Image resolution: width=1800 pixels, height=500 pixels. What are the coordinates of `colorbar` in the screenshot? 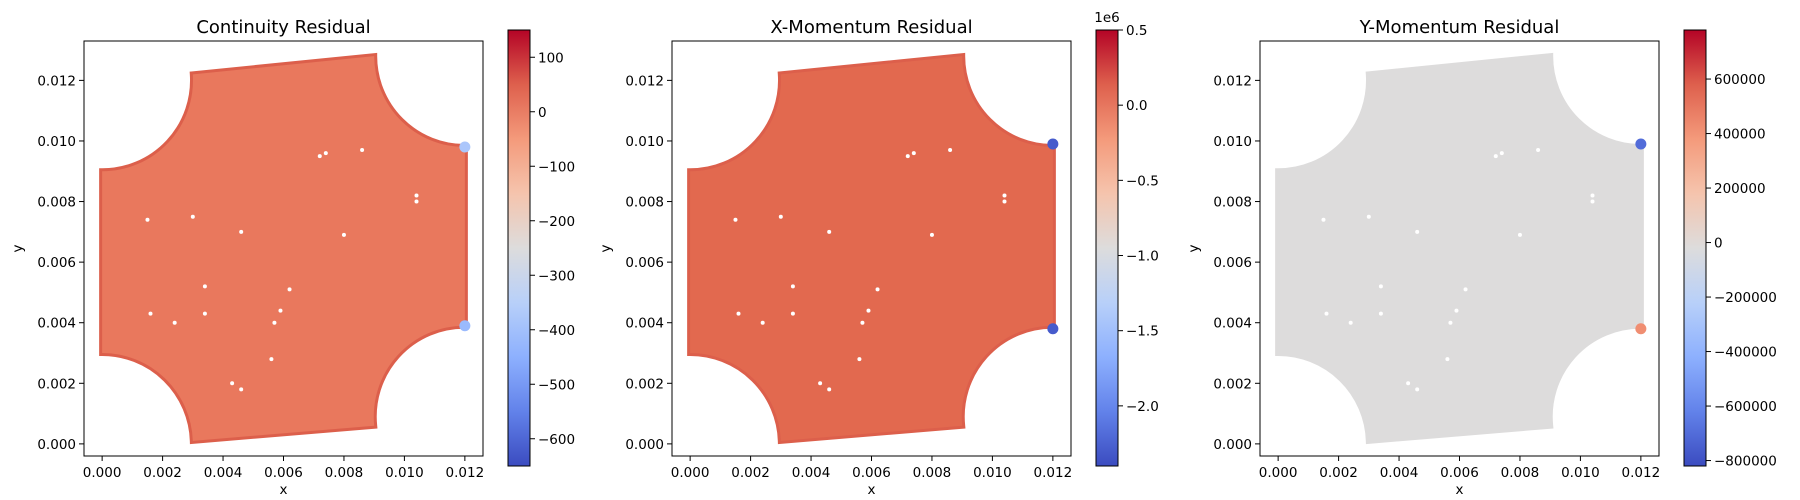 It's located at (519, 248).